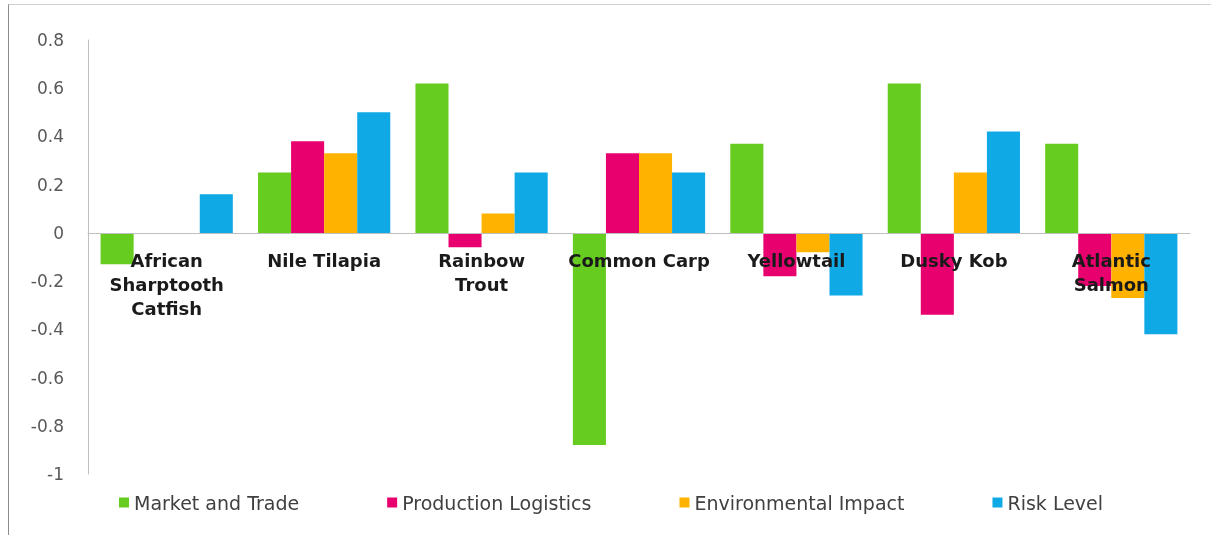 The height and width of the screenshot is (539, 1219). What do you see at coordinates (482, 273) in the screenshot?
I see `x-tick-label: Rainbow Trout` at bounding box center [482, 273].